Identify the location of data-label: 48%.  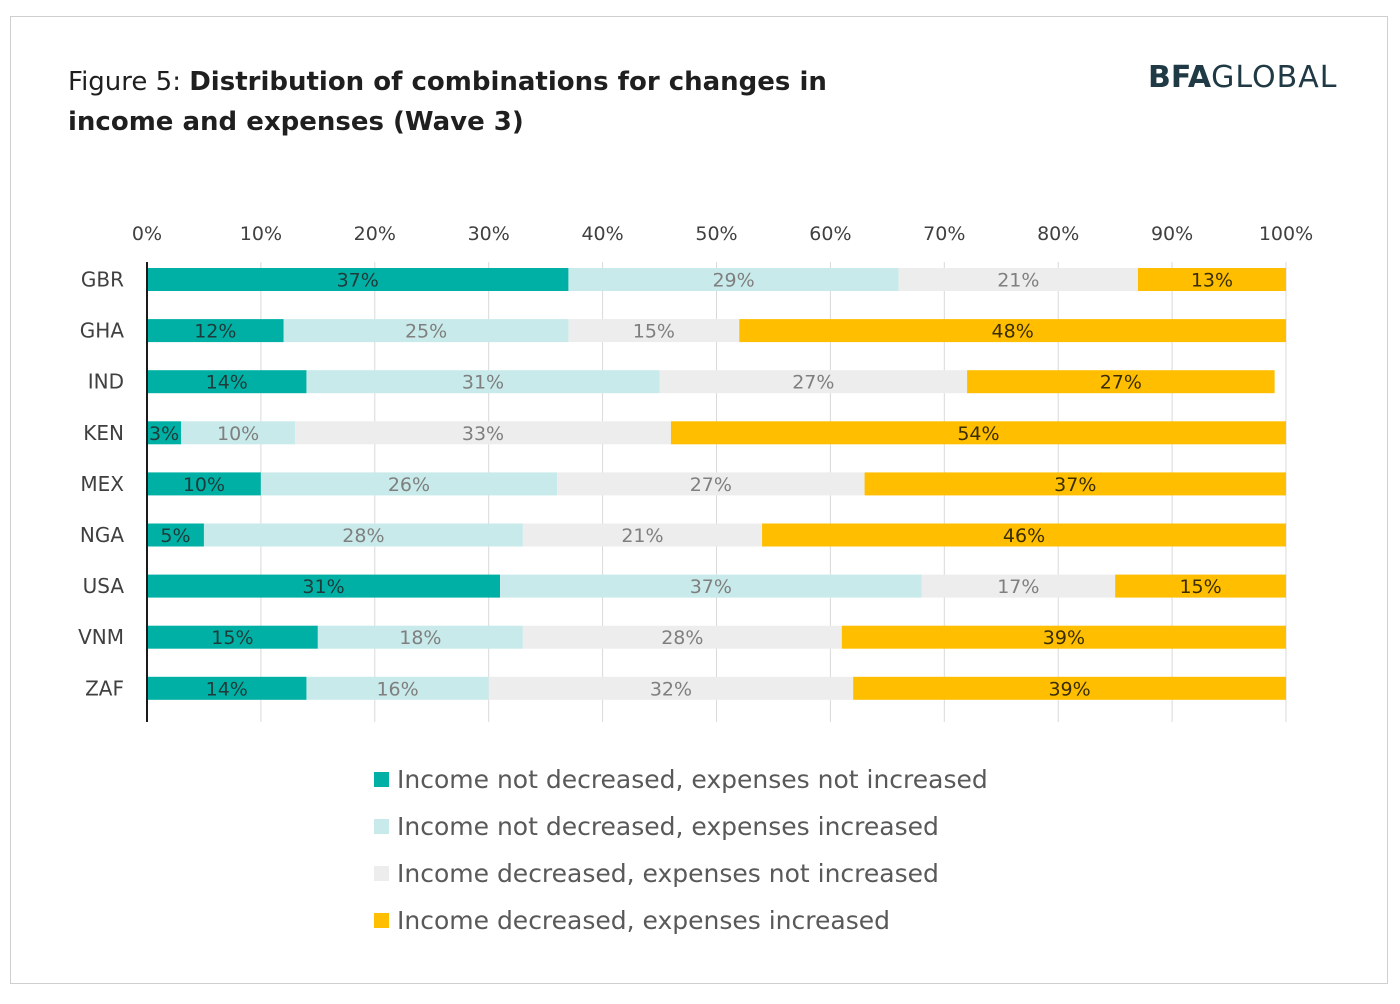
(1013, 332).